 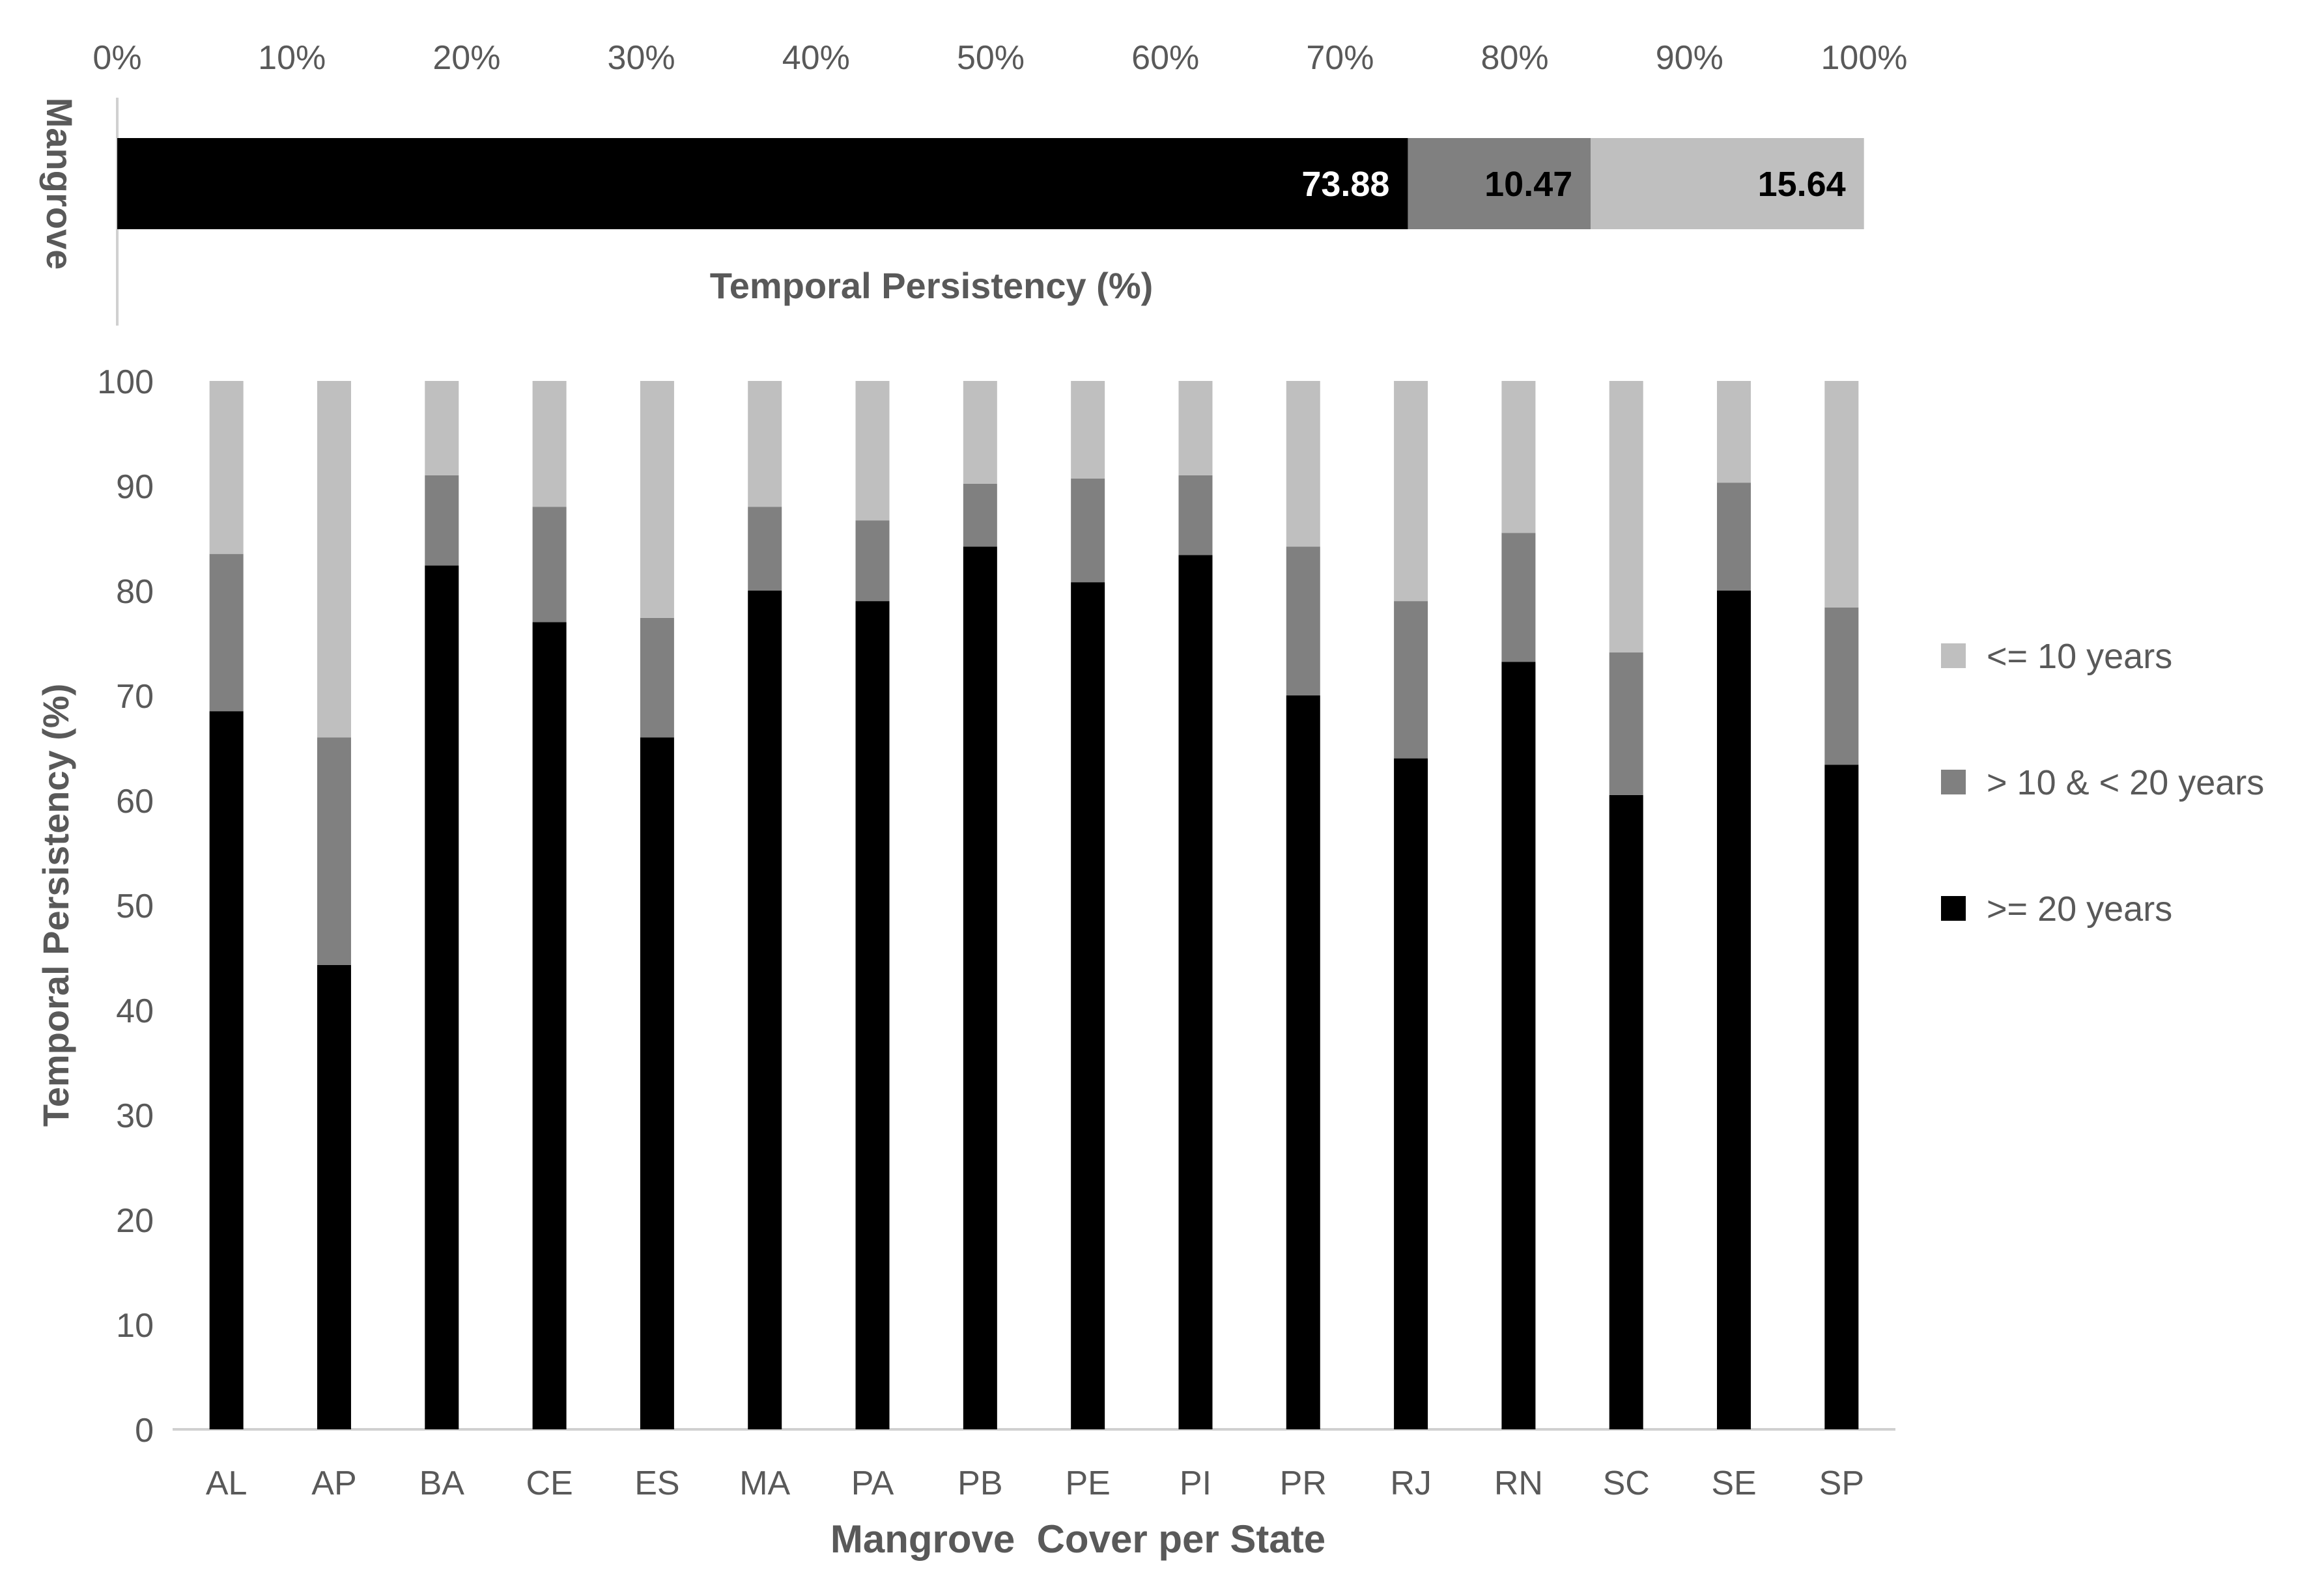 I want to click on x-tick-pe: PE, so click(x=1087, y=1483).